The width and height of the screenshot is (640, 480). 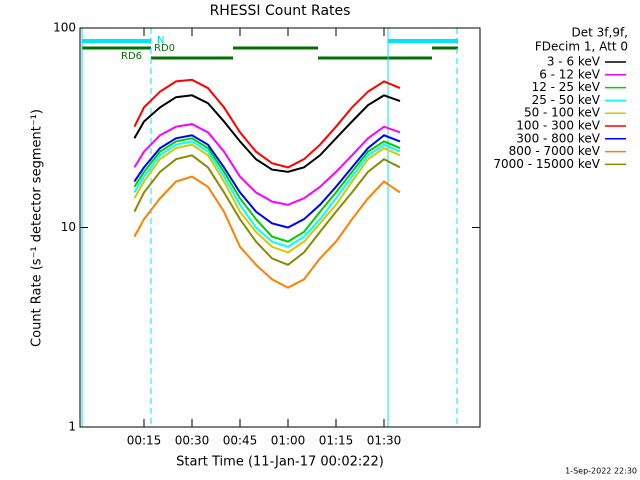 I want to click on y-tick-label: 1, so click(x=72, y=427).